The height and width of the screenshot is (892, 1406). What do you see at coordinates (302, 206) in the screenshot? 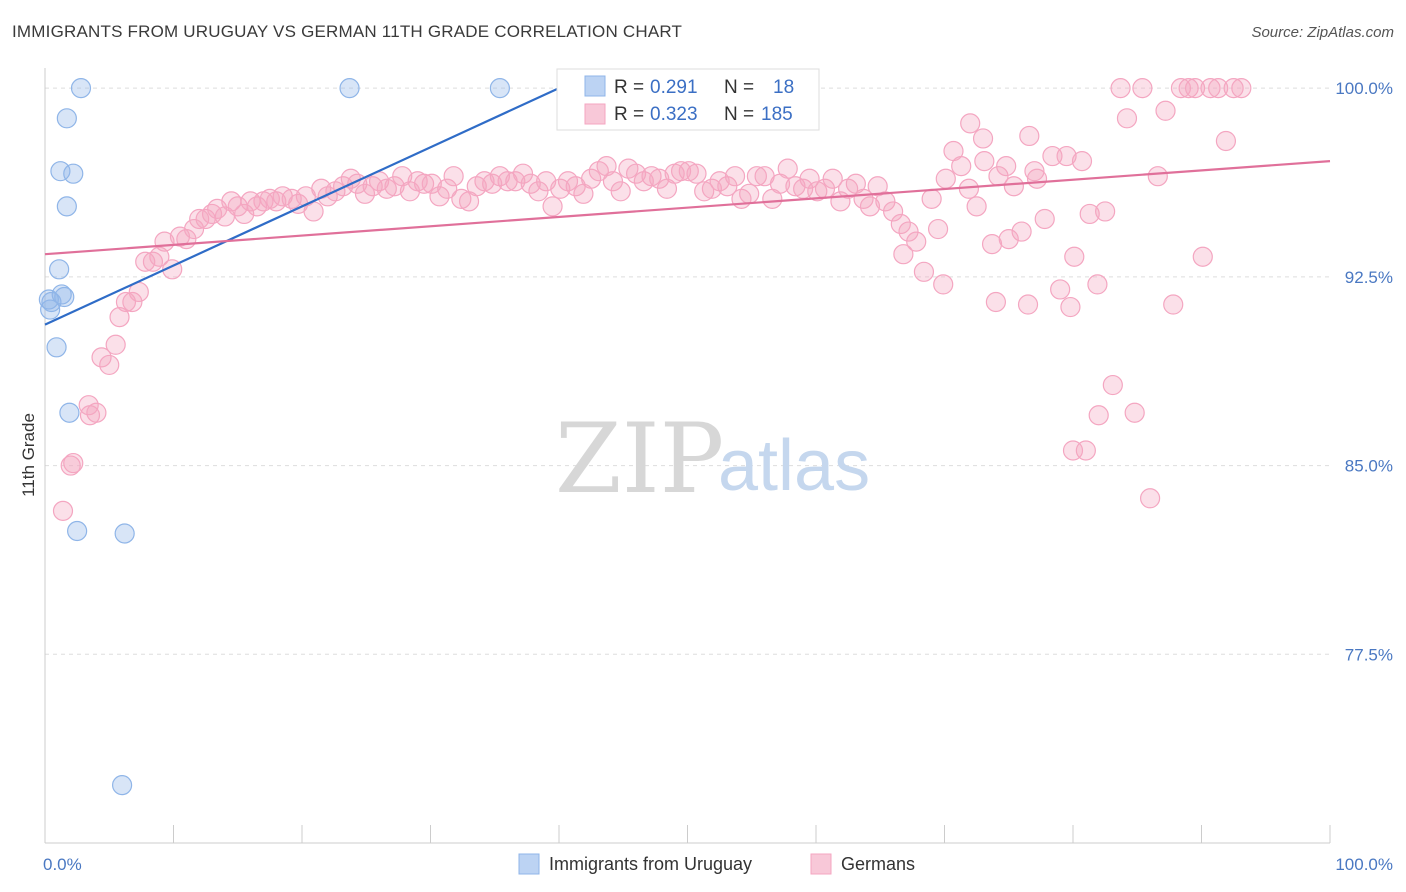
I see `uruguay-trend-line` at bounding box center [302, 206].